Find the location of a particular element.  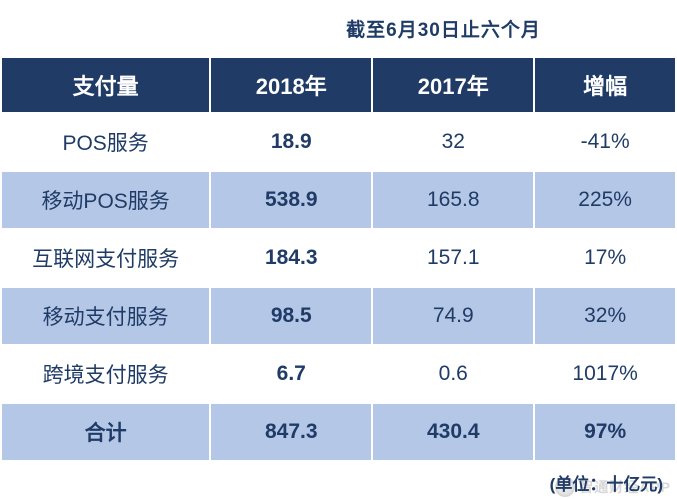

header-growth: 增幅 is located at coordinates (605, 85).